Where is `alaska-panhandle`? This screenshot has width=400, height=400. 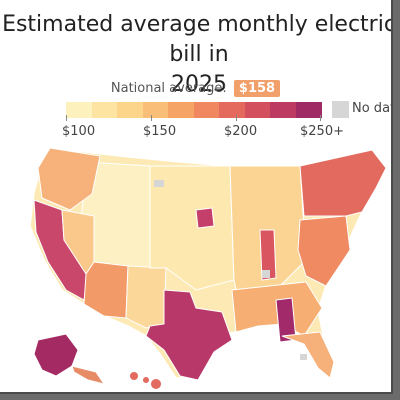 alaska-panhandle is located at coordinates (88, 375).